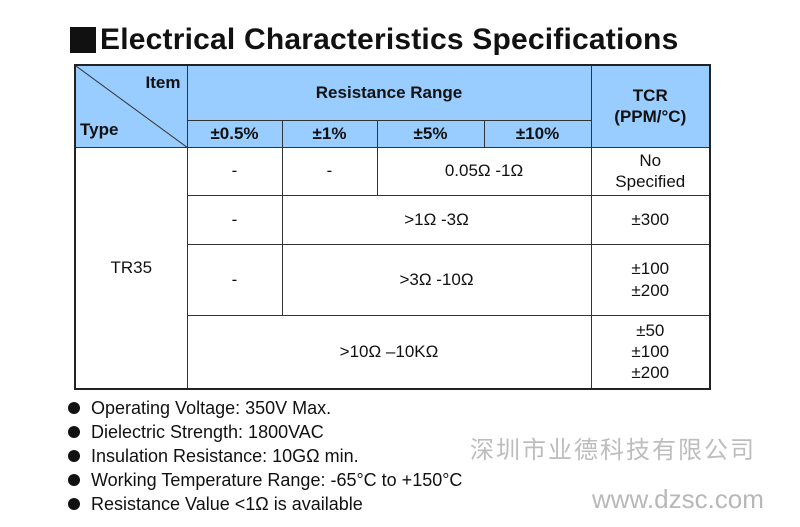 This screenshot has height=527, width=800. I want to click on tcr-cell: No Specified, so click(650, 171).